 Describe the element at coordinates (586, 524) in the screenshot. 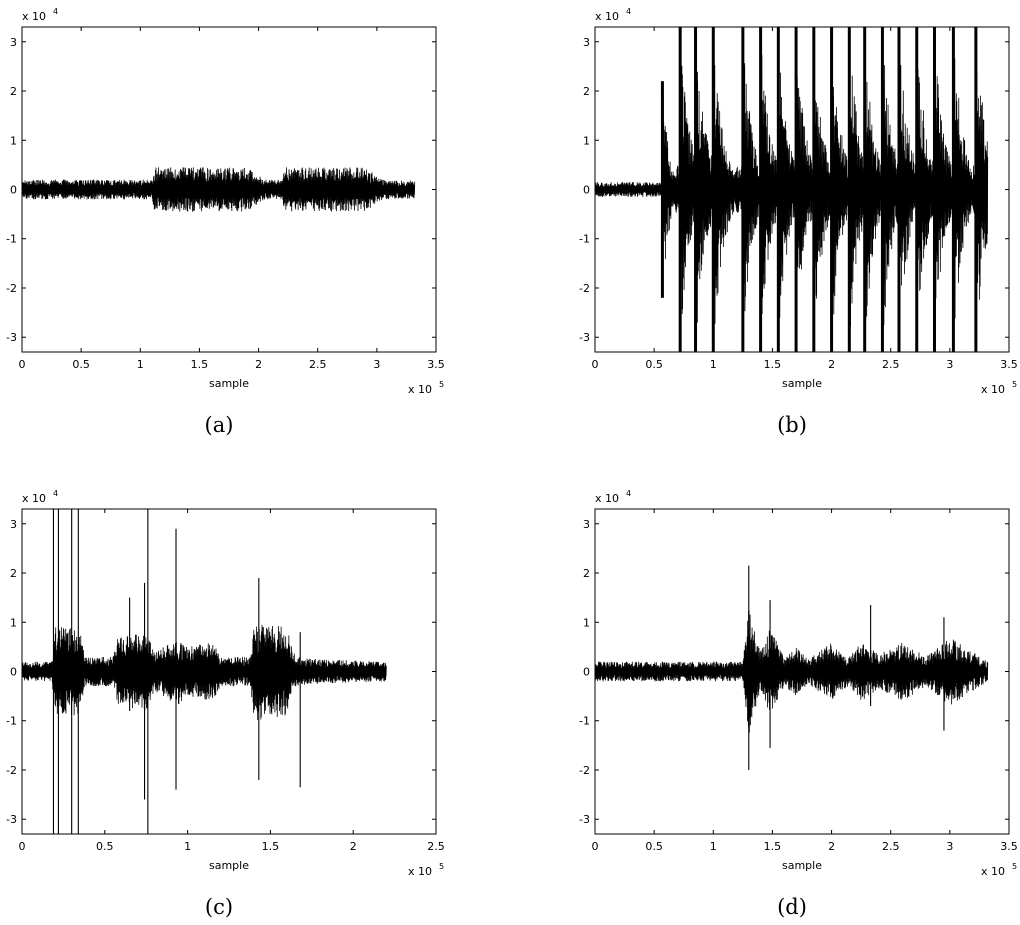

I see `ytick-label-d-6: 3` at that location.